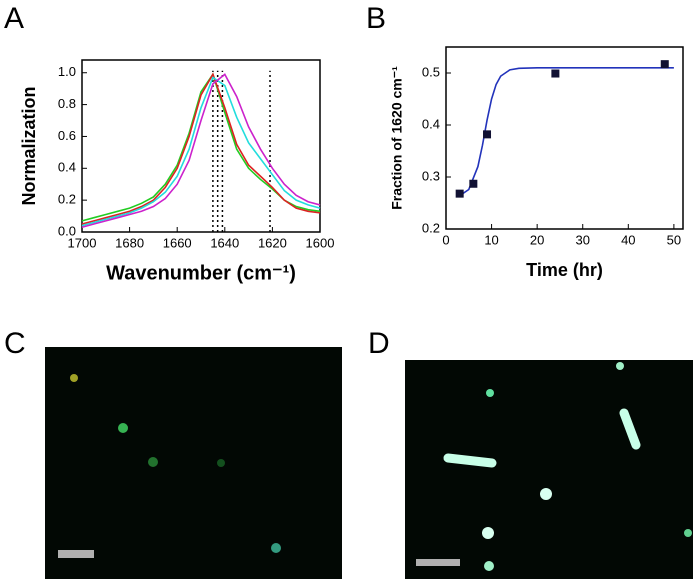 The height and width of the screenshot is (579, 693). Describe the element at coordinates (445, 239) in the screenshot. I see `x-tick-label: 0` at that location.